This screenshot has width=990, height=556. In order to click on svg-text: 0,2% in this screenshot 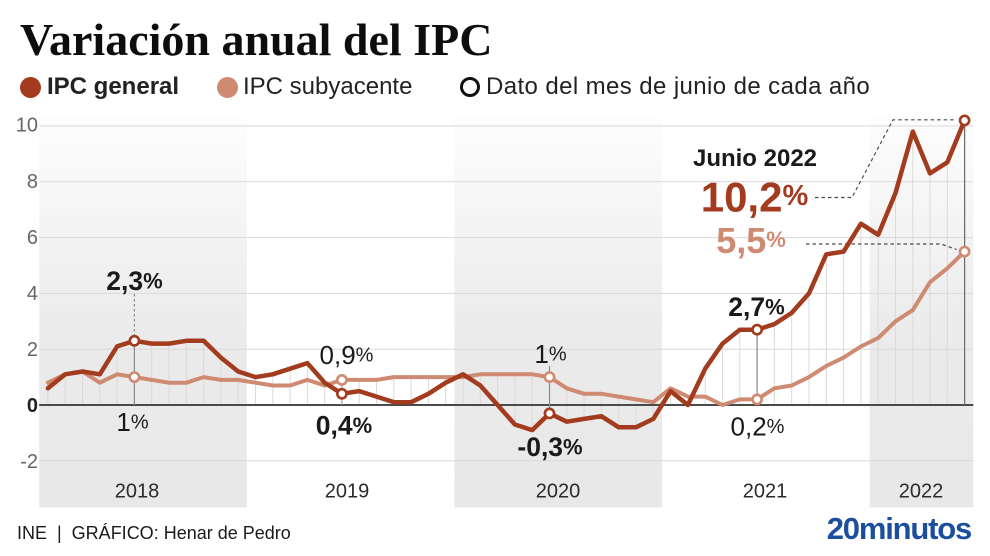, I will do `click(758, 427)`.